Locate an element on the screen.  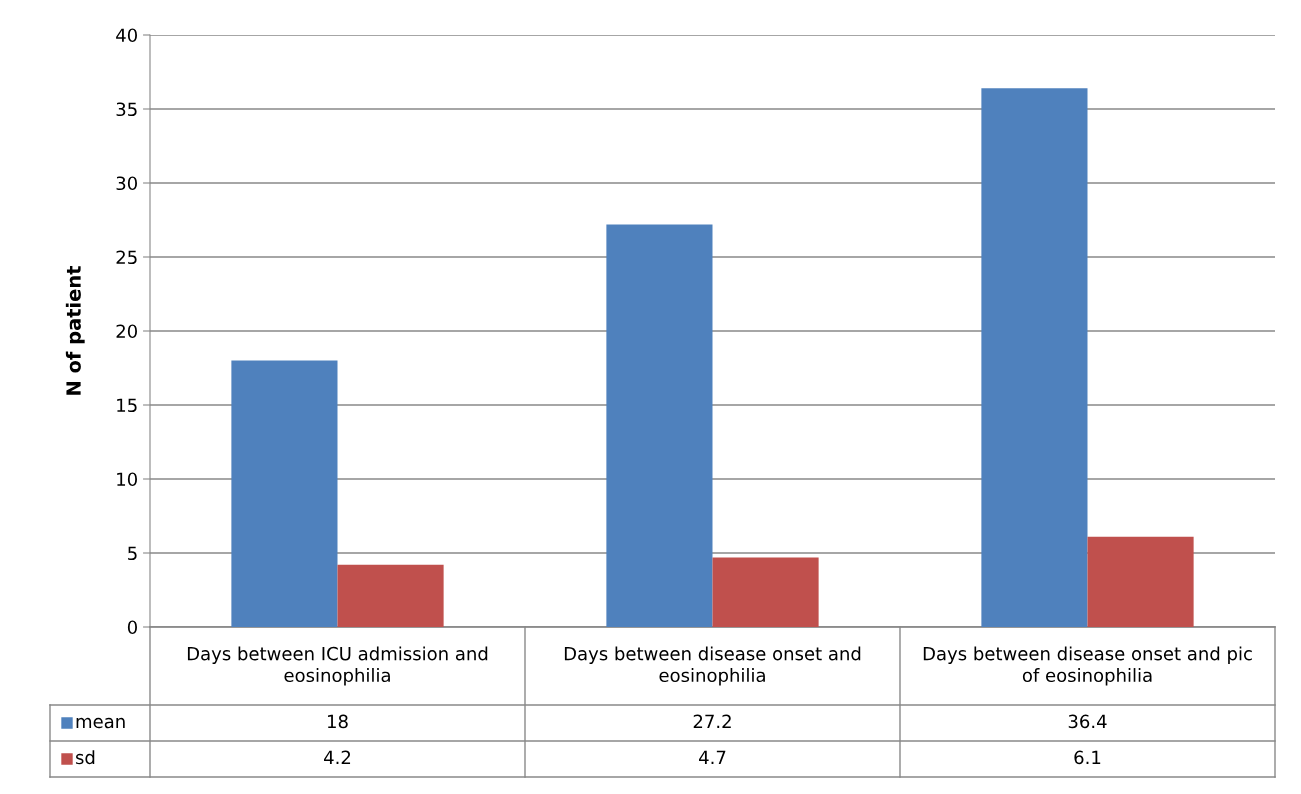
data-label: 36.4 is located at coordinates (1087, 721).